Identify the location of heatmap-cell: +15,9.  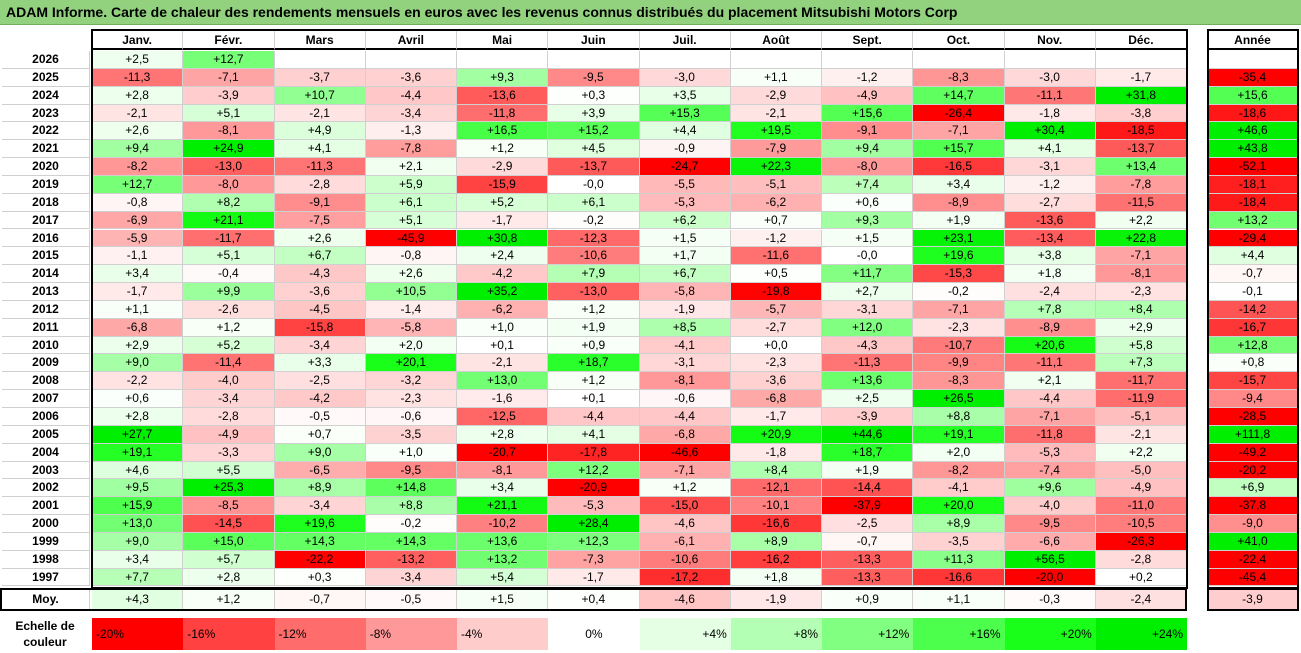
(138, 506).